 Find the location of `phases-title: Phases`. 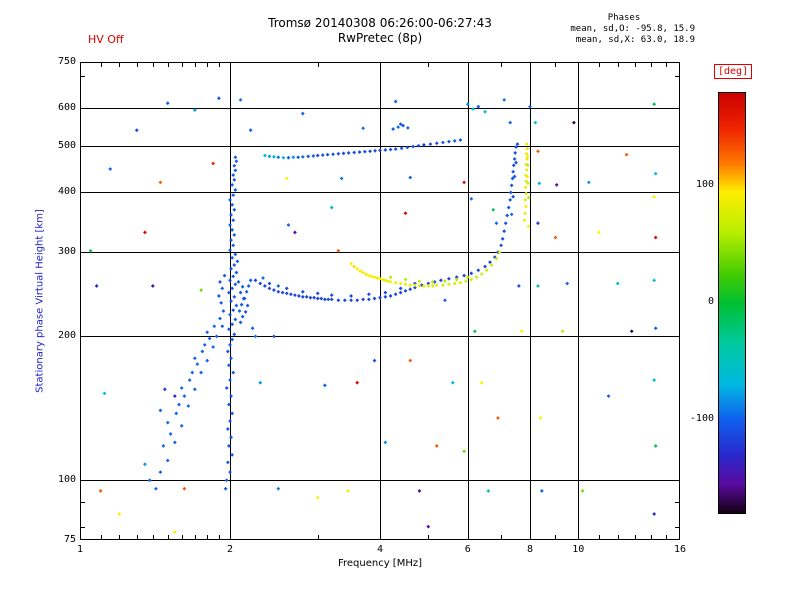

phases-title: Phases is located at coordinates (624, 18).